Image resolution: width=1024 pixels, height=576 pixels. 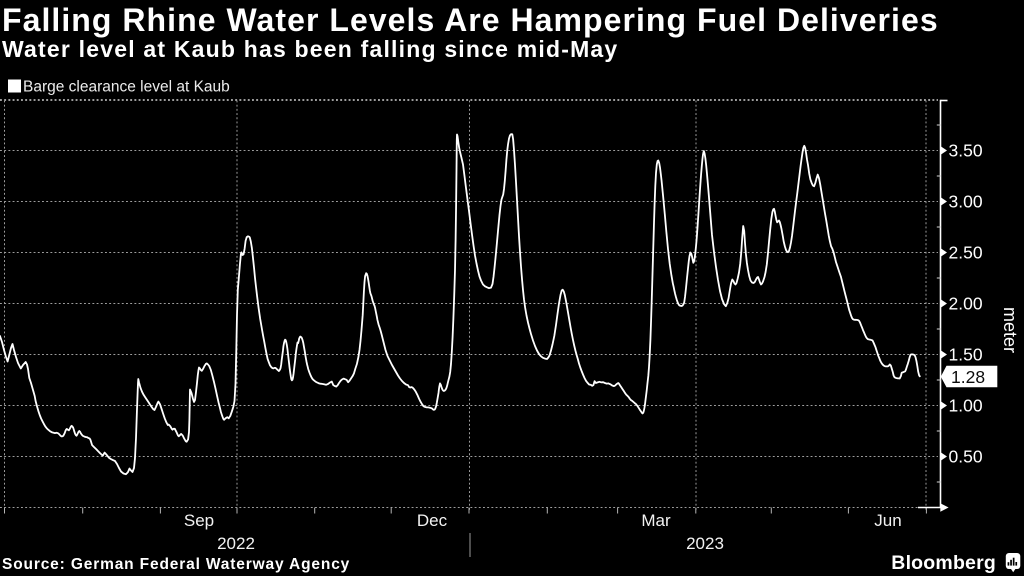 I want to click on svg-text: 3.00, so click(x=966, y=202).